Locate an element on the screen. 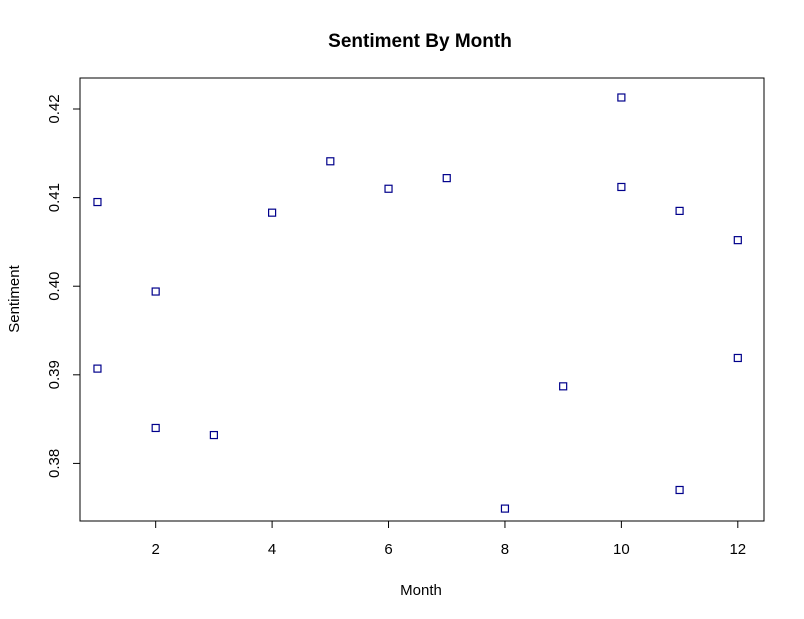 The image size is (804, 619). x-tick-label: 6 is located at coordinates (388, 549).